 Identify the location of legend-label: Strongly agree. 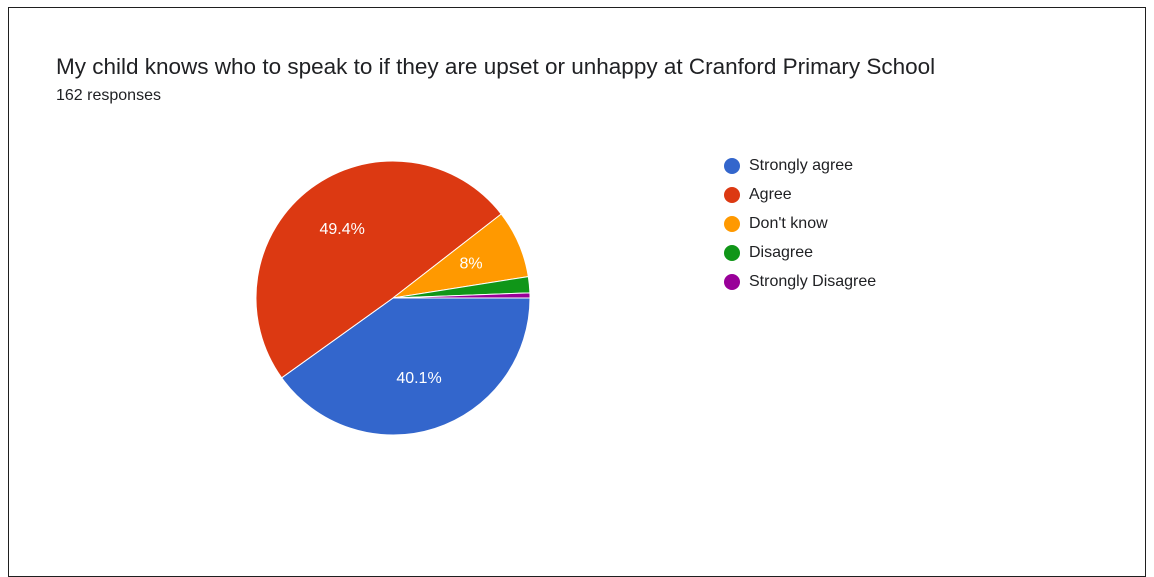
(801, 165).